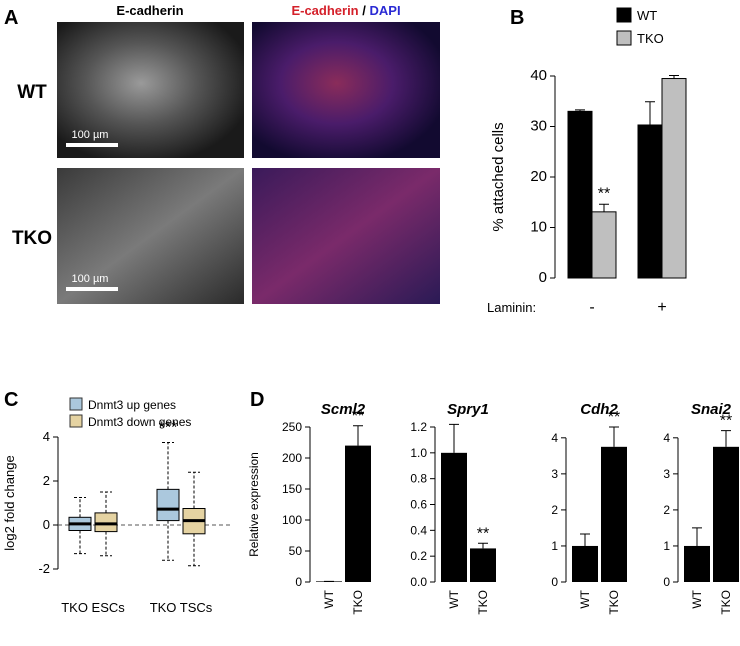  What do you see at coordinates (257, 400) in the screenshot?
I see `panel-label: D` at bounding box center [257, 400].